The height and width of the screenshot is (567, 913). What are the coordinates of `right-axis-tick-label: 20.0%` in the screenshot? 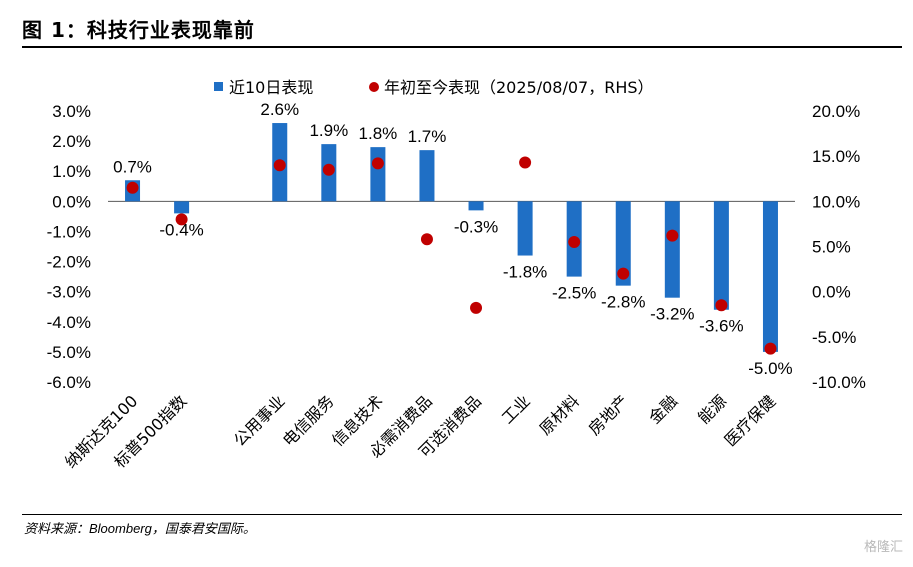 It's located at (836, 111).